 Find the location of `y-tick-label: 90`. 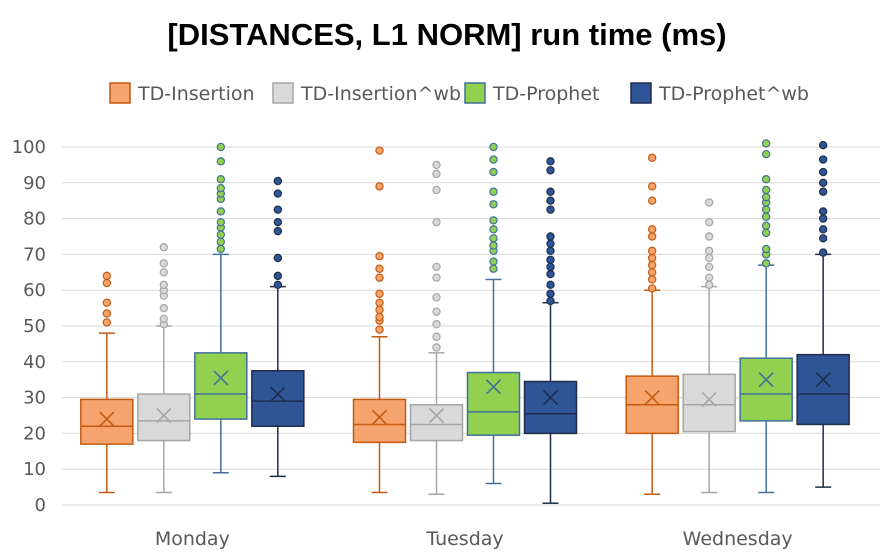

y-tick-label: 90 is located at coordinates (34, 183).